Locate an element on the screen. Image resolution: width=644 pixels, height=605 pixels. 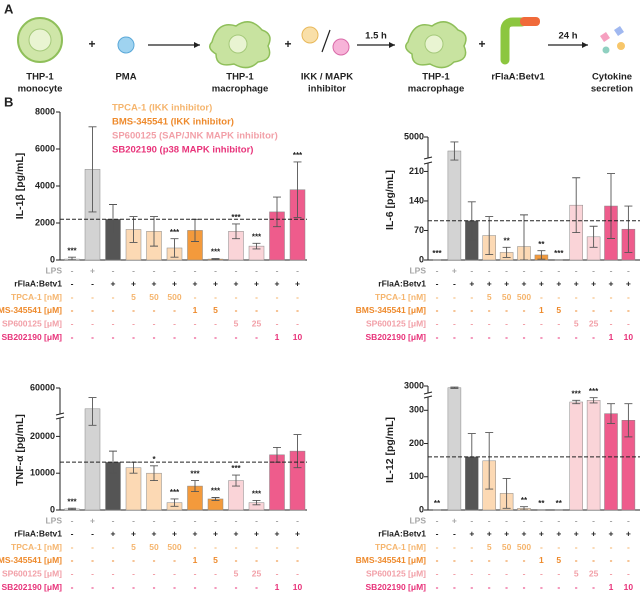
panel-label: B is located at coordinates (8, 101).